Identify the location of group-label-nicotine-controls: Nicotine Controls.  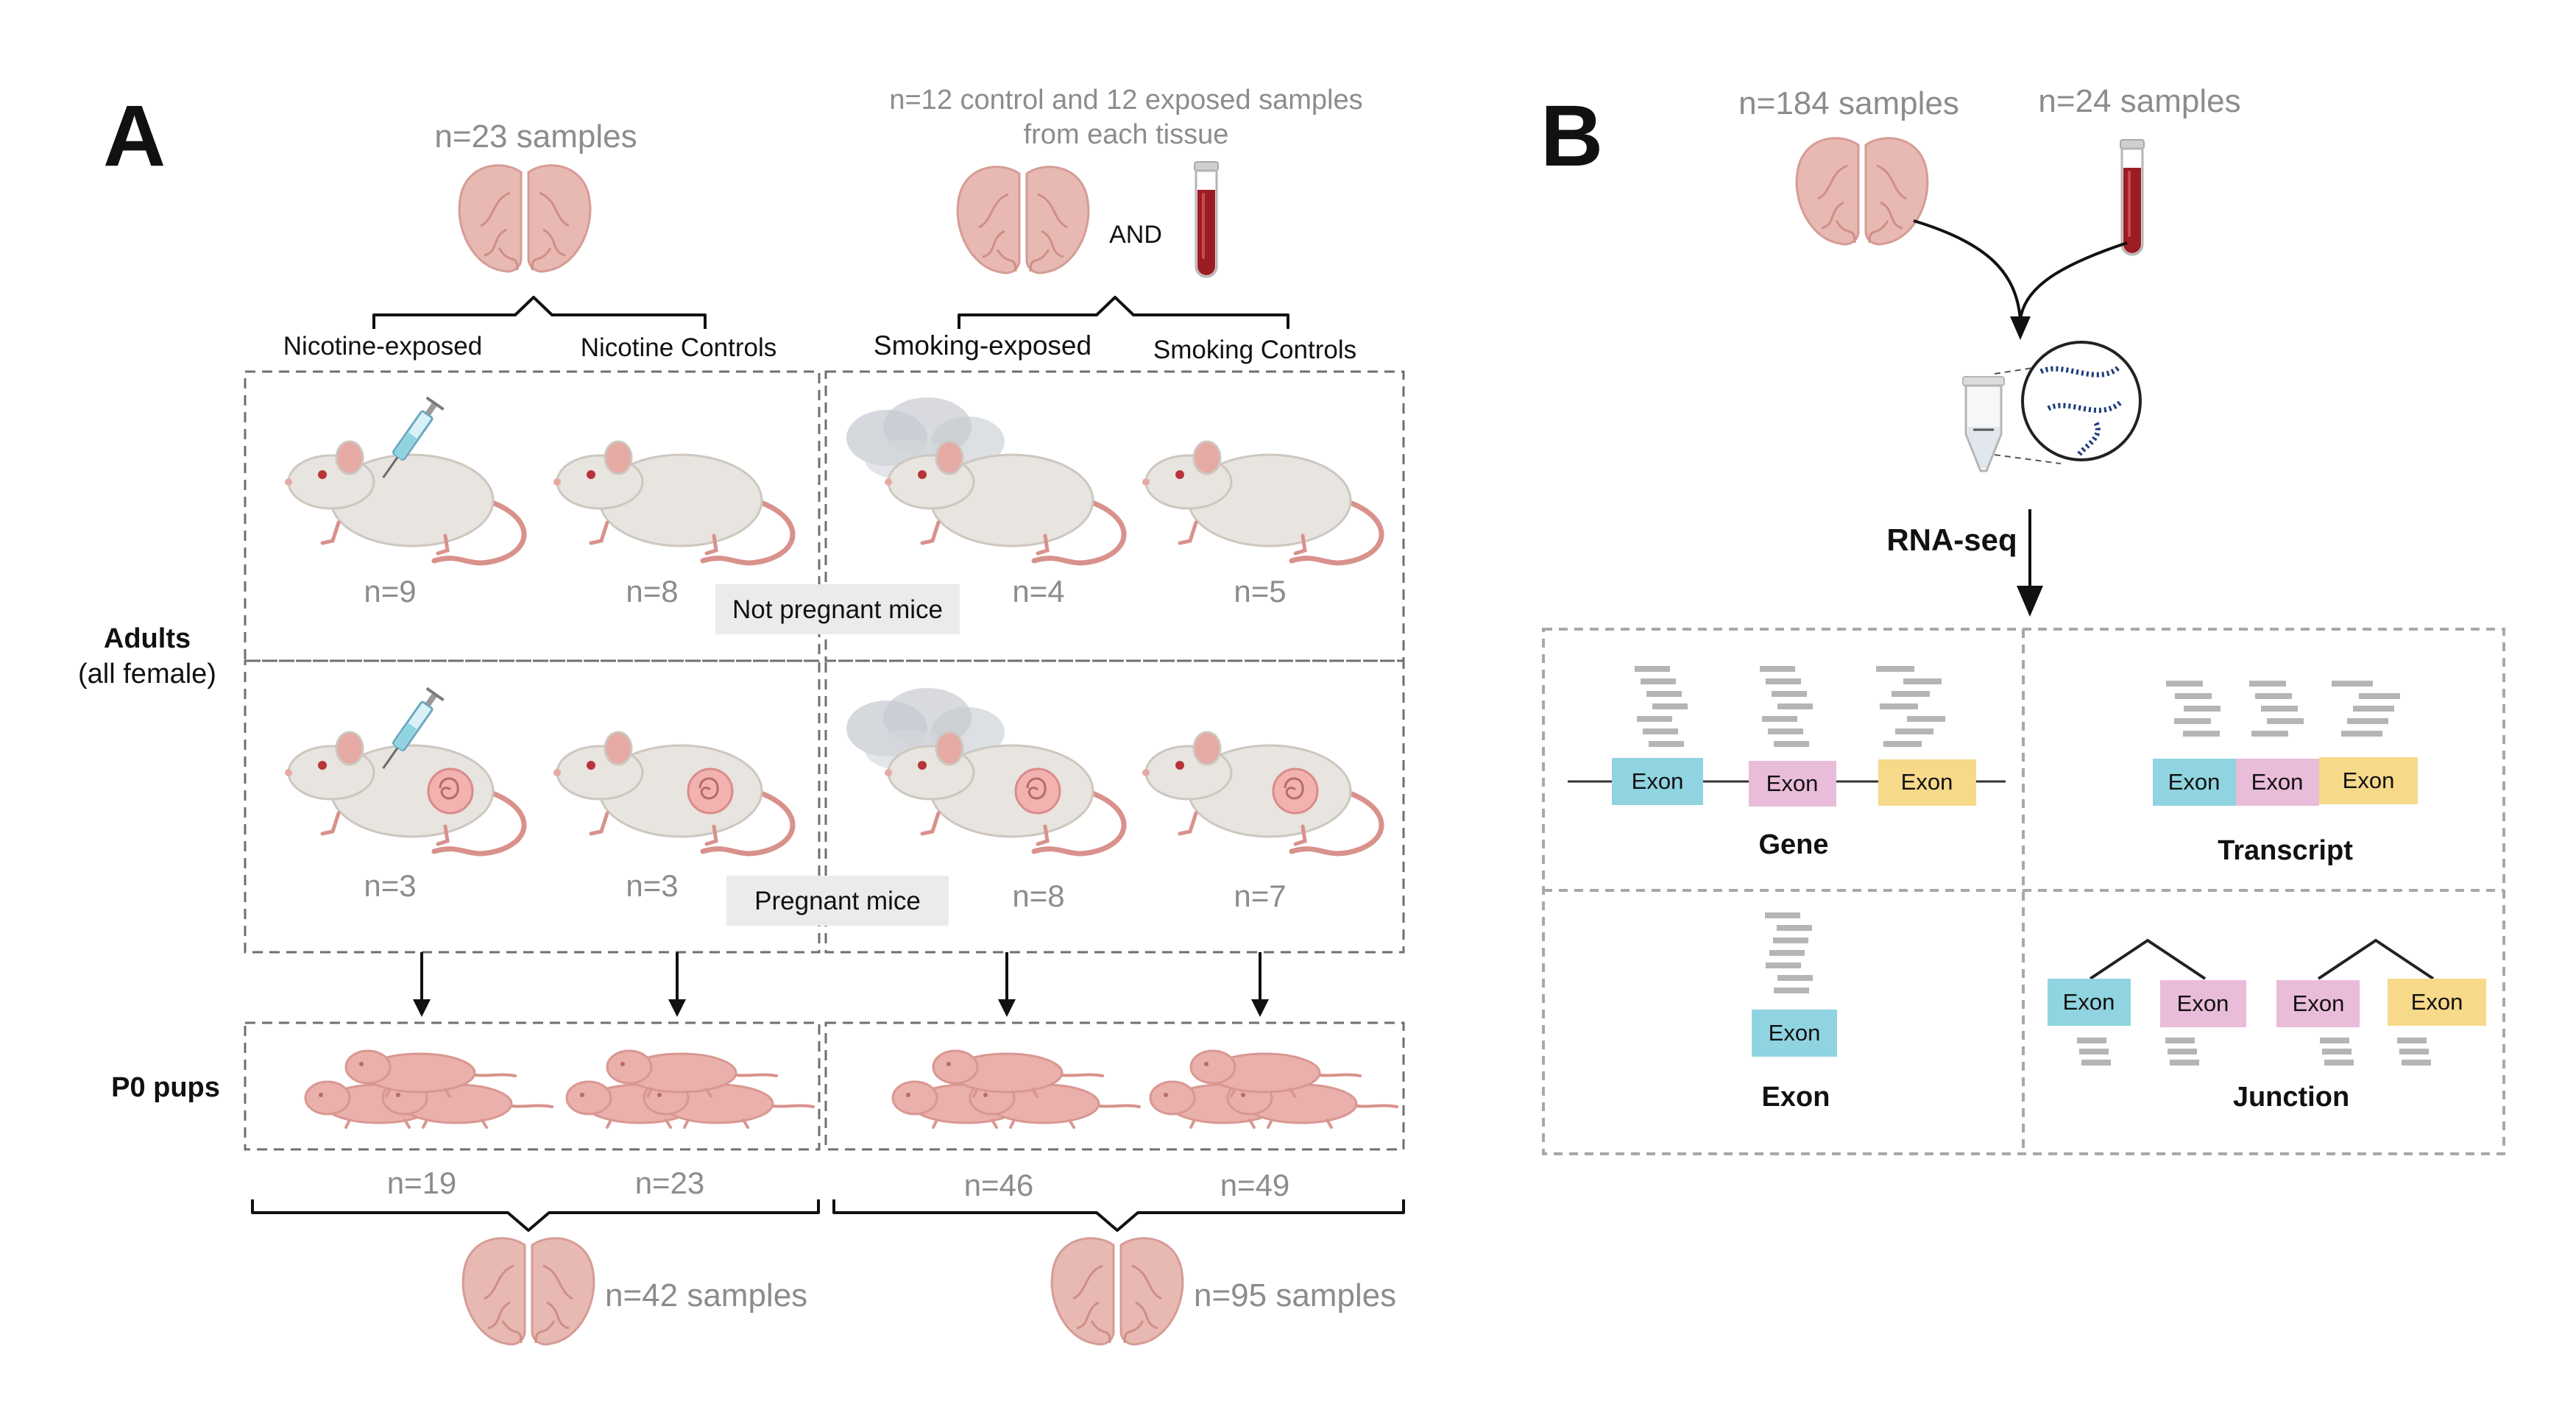
(679, 347).